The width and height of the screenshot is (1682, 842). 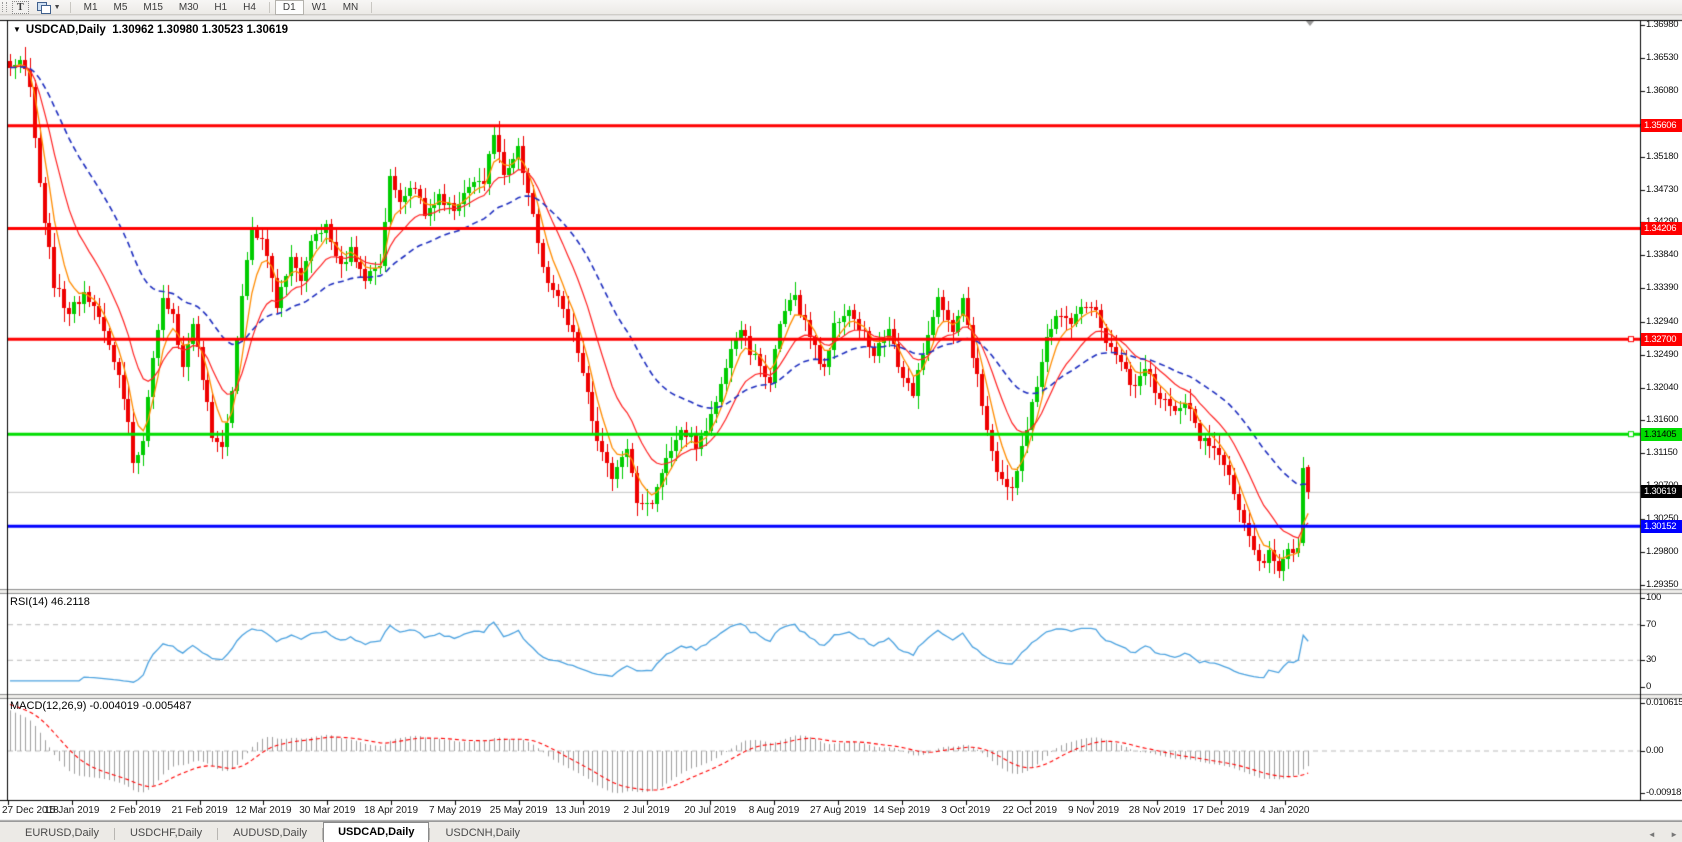 What do you see at coordinates (1662, 58) in the screenshot?
I see `price-tick-label: 1.36530` at bounding box center [1662, 58].